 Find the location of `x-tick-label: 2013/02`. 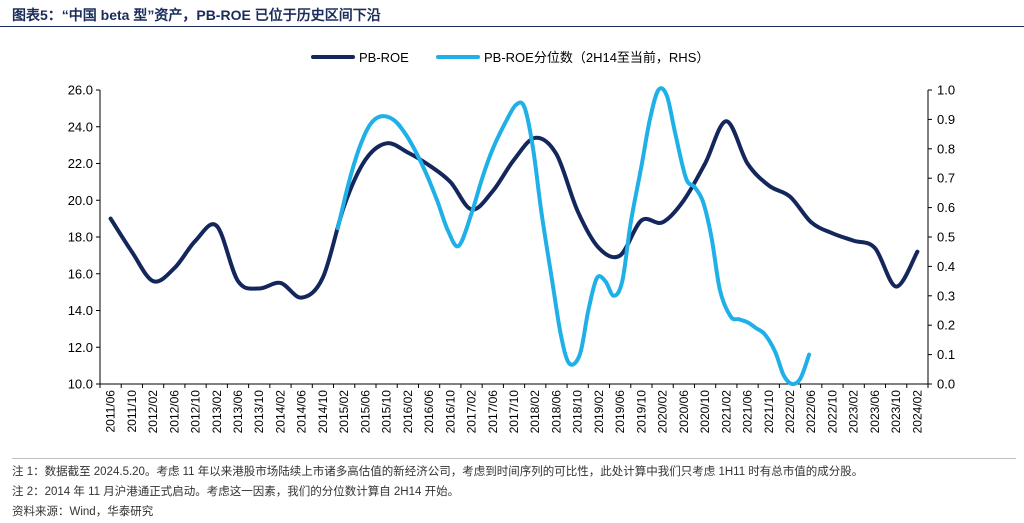

x-tick-label: 2013/02 is located at coordinates (217, 412).